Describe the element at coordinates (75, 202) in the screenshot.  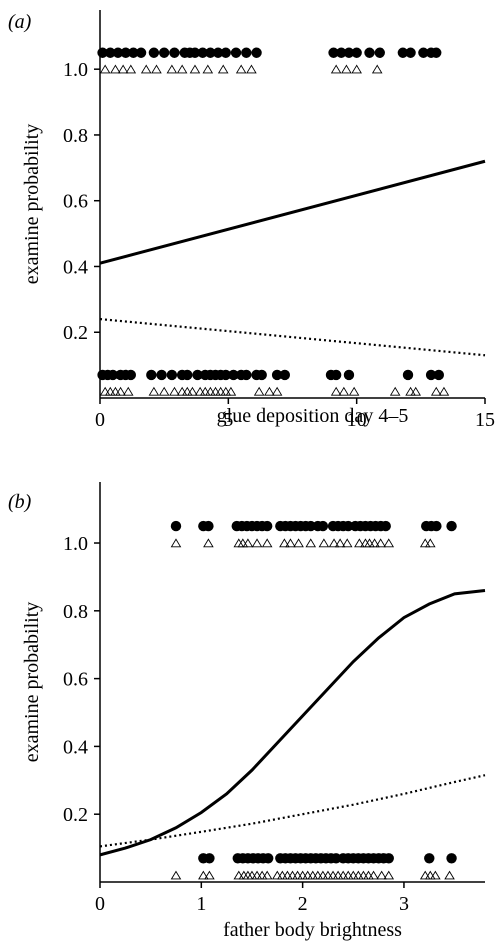
I see `y-tick-label: 0.6` at that location.